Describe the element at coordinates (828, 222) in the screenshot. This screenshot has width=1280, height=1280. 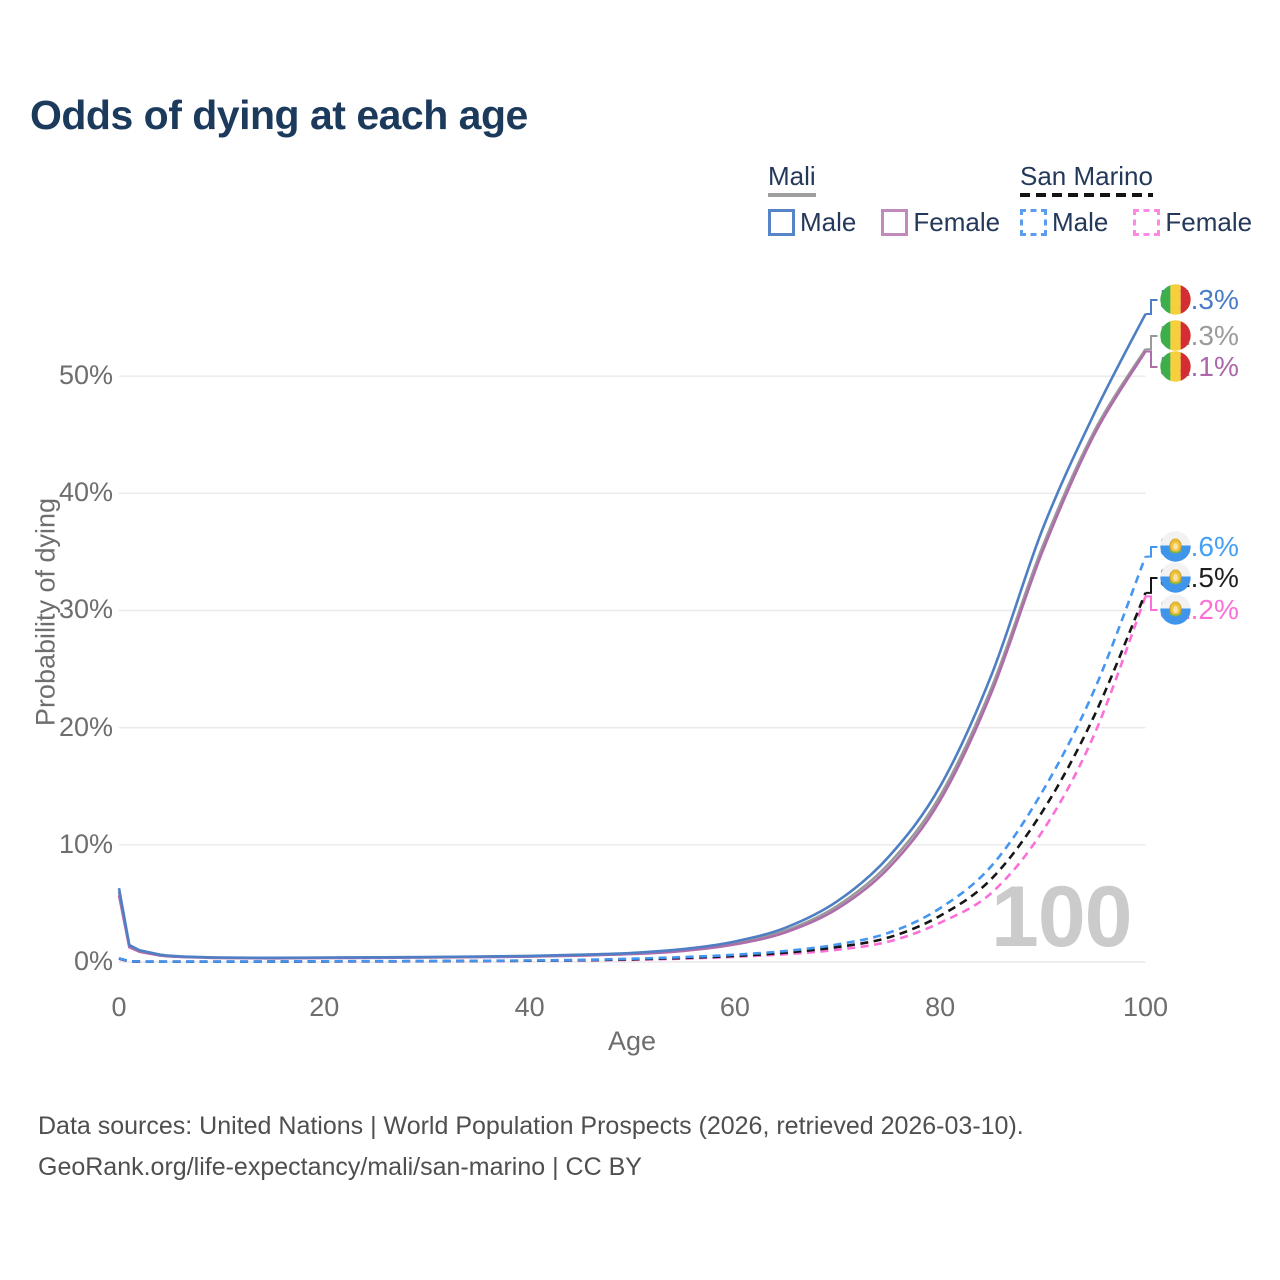
I see `legend-label-mali-male: Male` at that location.